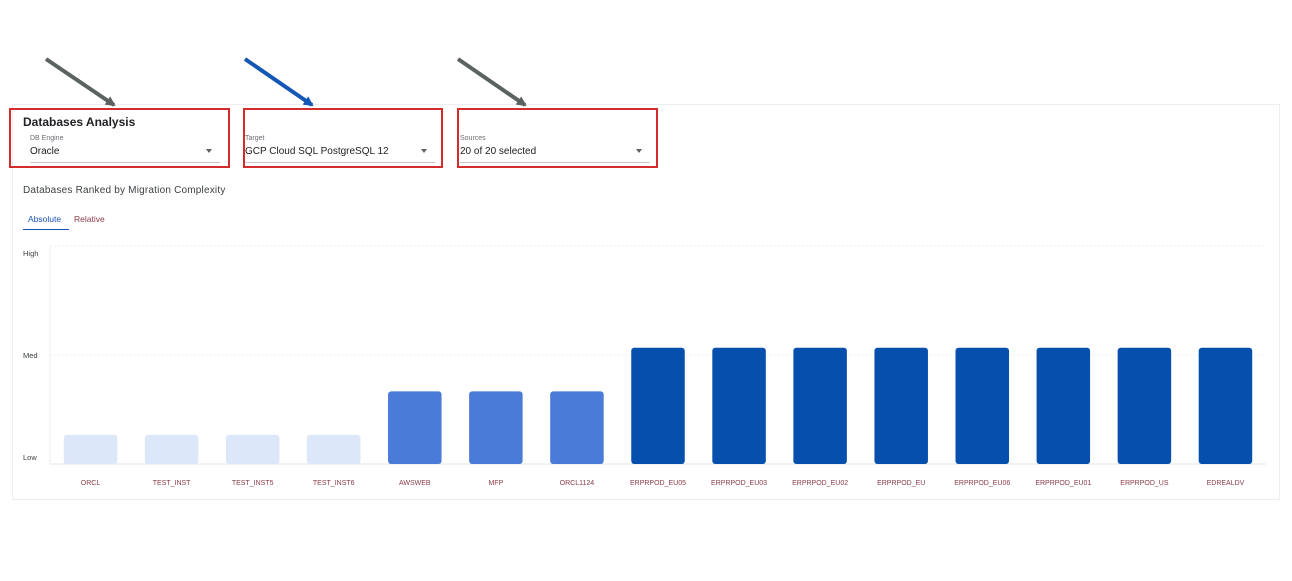 The height and width of the screenshot is (581, 1292). What do you see at coordinates (30, 355) in the screenshot?
I see `y-tick-label: Med` at bounding box center [30, 355].